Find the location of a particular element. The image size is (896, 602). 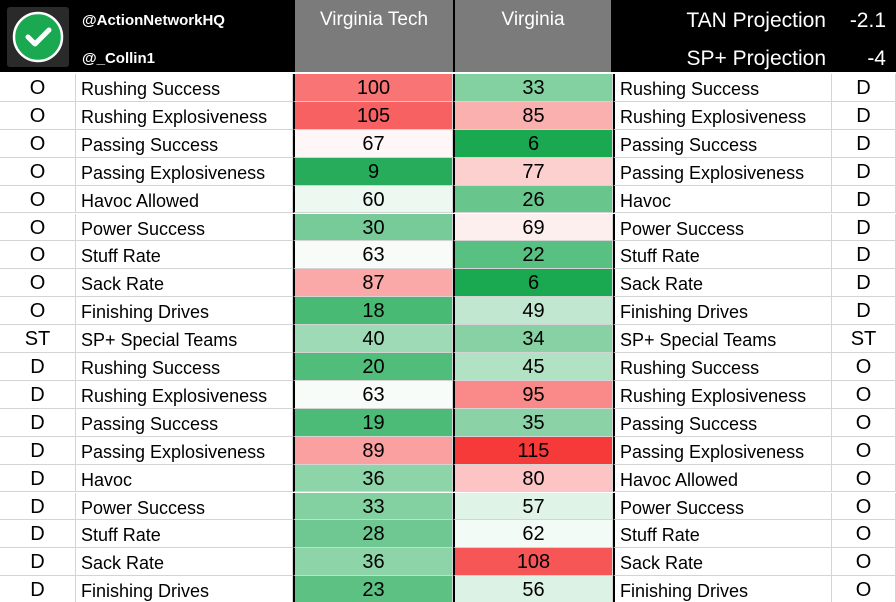

table-row: O Stuff Rate 63 22 Stuff Rate D is located at coordinates (448, 255).